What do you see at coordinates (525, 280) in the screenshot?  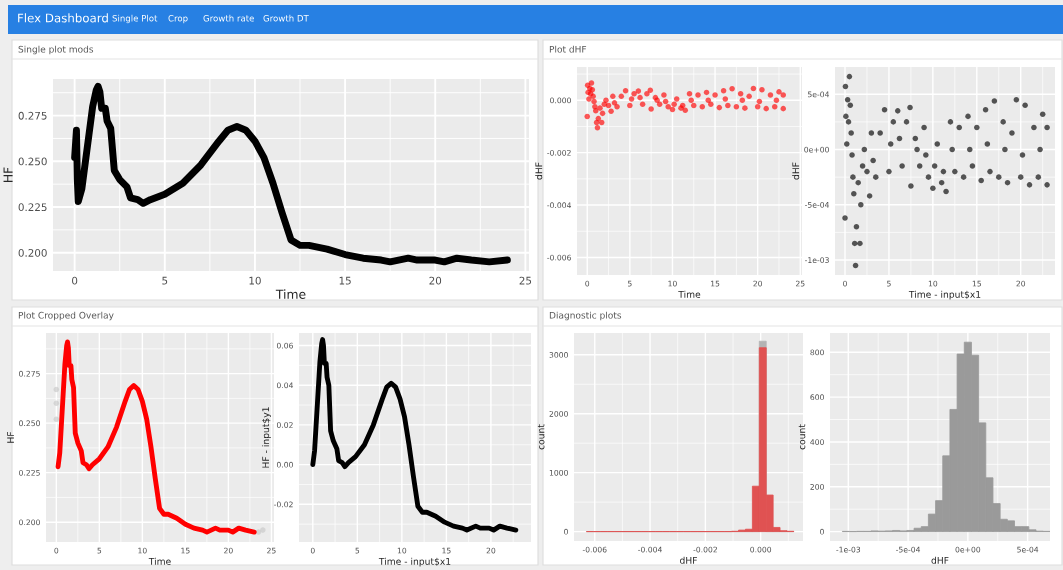 I see `x-tick-label: 25` at bounding box center [525, 280].